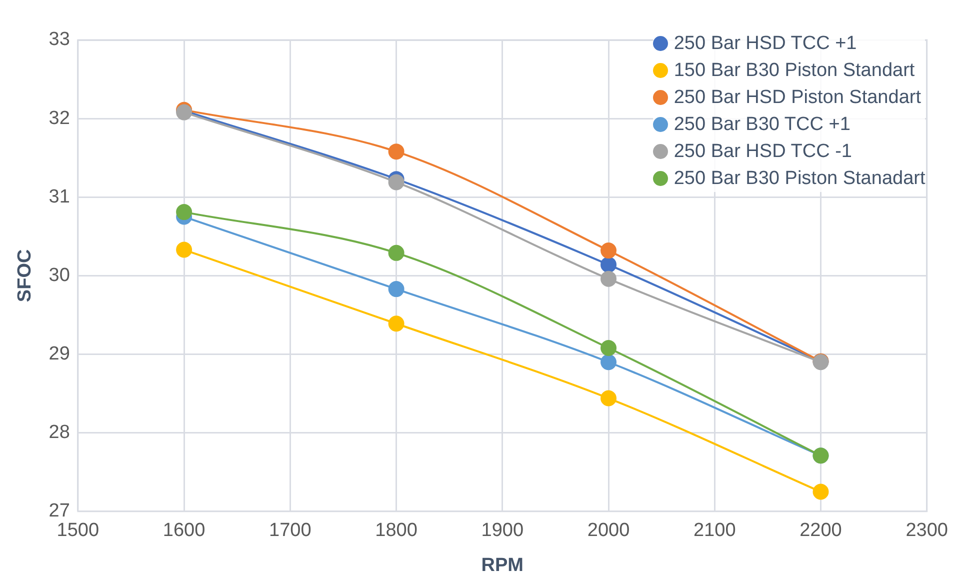 This screenshot has height=581, width=956. I want to click on y-tick-label: 31, so click(59, 197).